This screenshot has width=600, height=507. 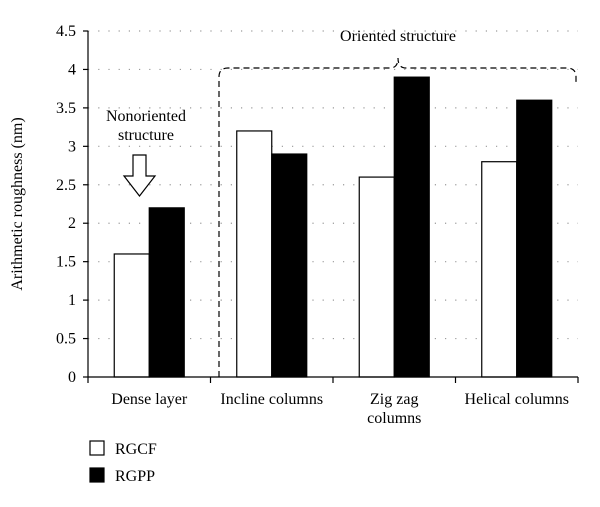 What do you see at coordinates (517, 399) in the screenshot?
I see `x-category-label: Helical columns` at bounding box center [517, 399].